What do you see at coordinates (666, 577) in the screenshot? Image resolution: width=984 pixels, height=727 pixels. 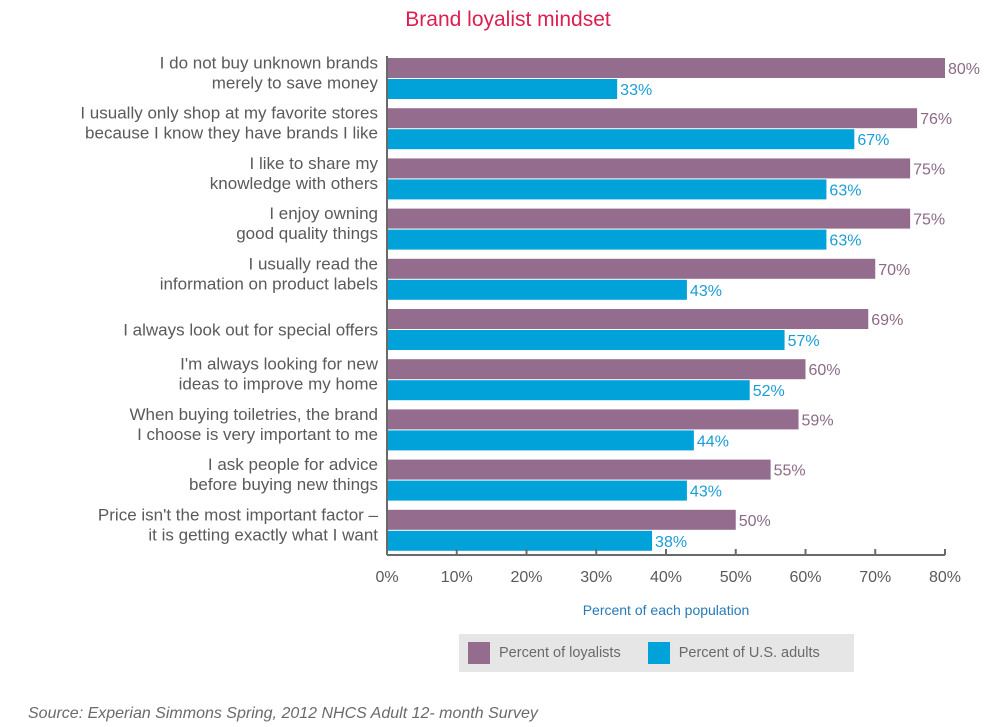 I see `x-tick-label: 40%` at bounding box center [666, 577].